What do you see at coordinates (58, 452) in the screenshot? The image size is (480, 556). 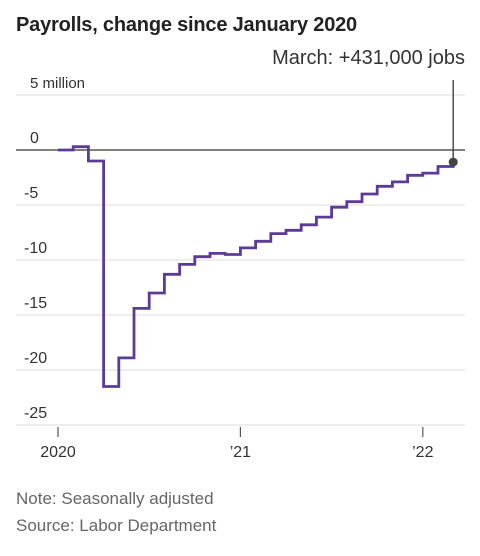 I see `x-tick-label: 2020` at bounding box center [58, 452].